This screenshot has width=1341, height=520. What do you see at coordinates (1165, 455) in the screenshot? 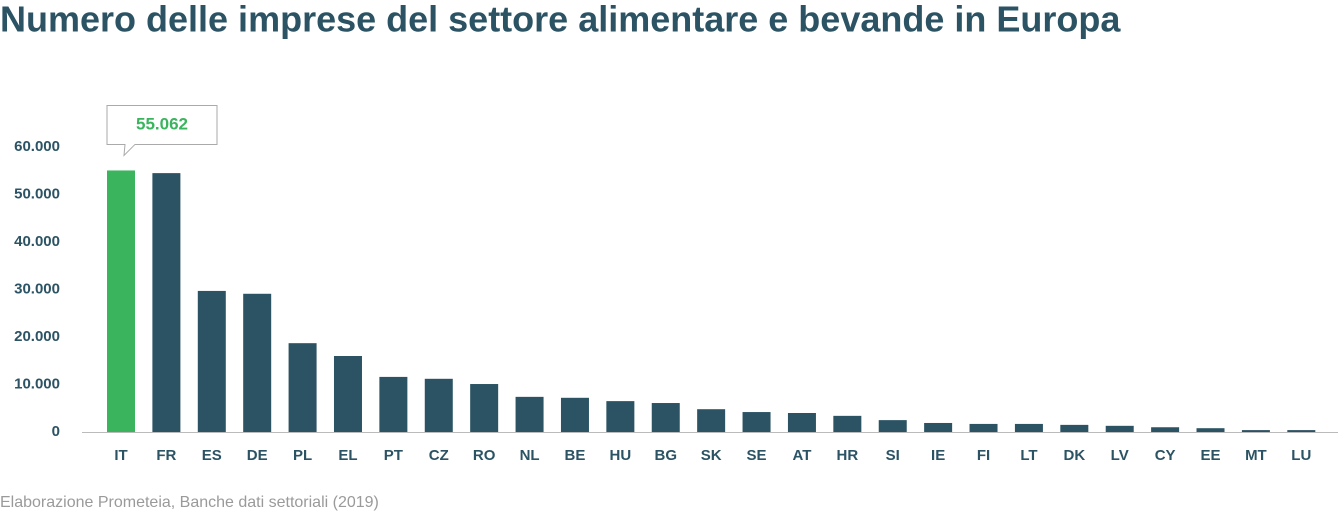
I see `x-tick-label: CY` at bounding box center [1165, 455].